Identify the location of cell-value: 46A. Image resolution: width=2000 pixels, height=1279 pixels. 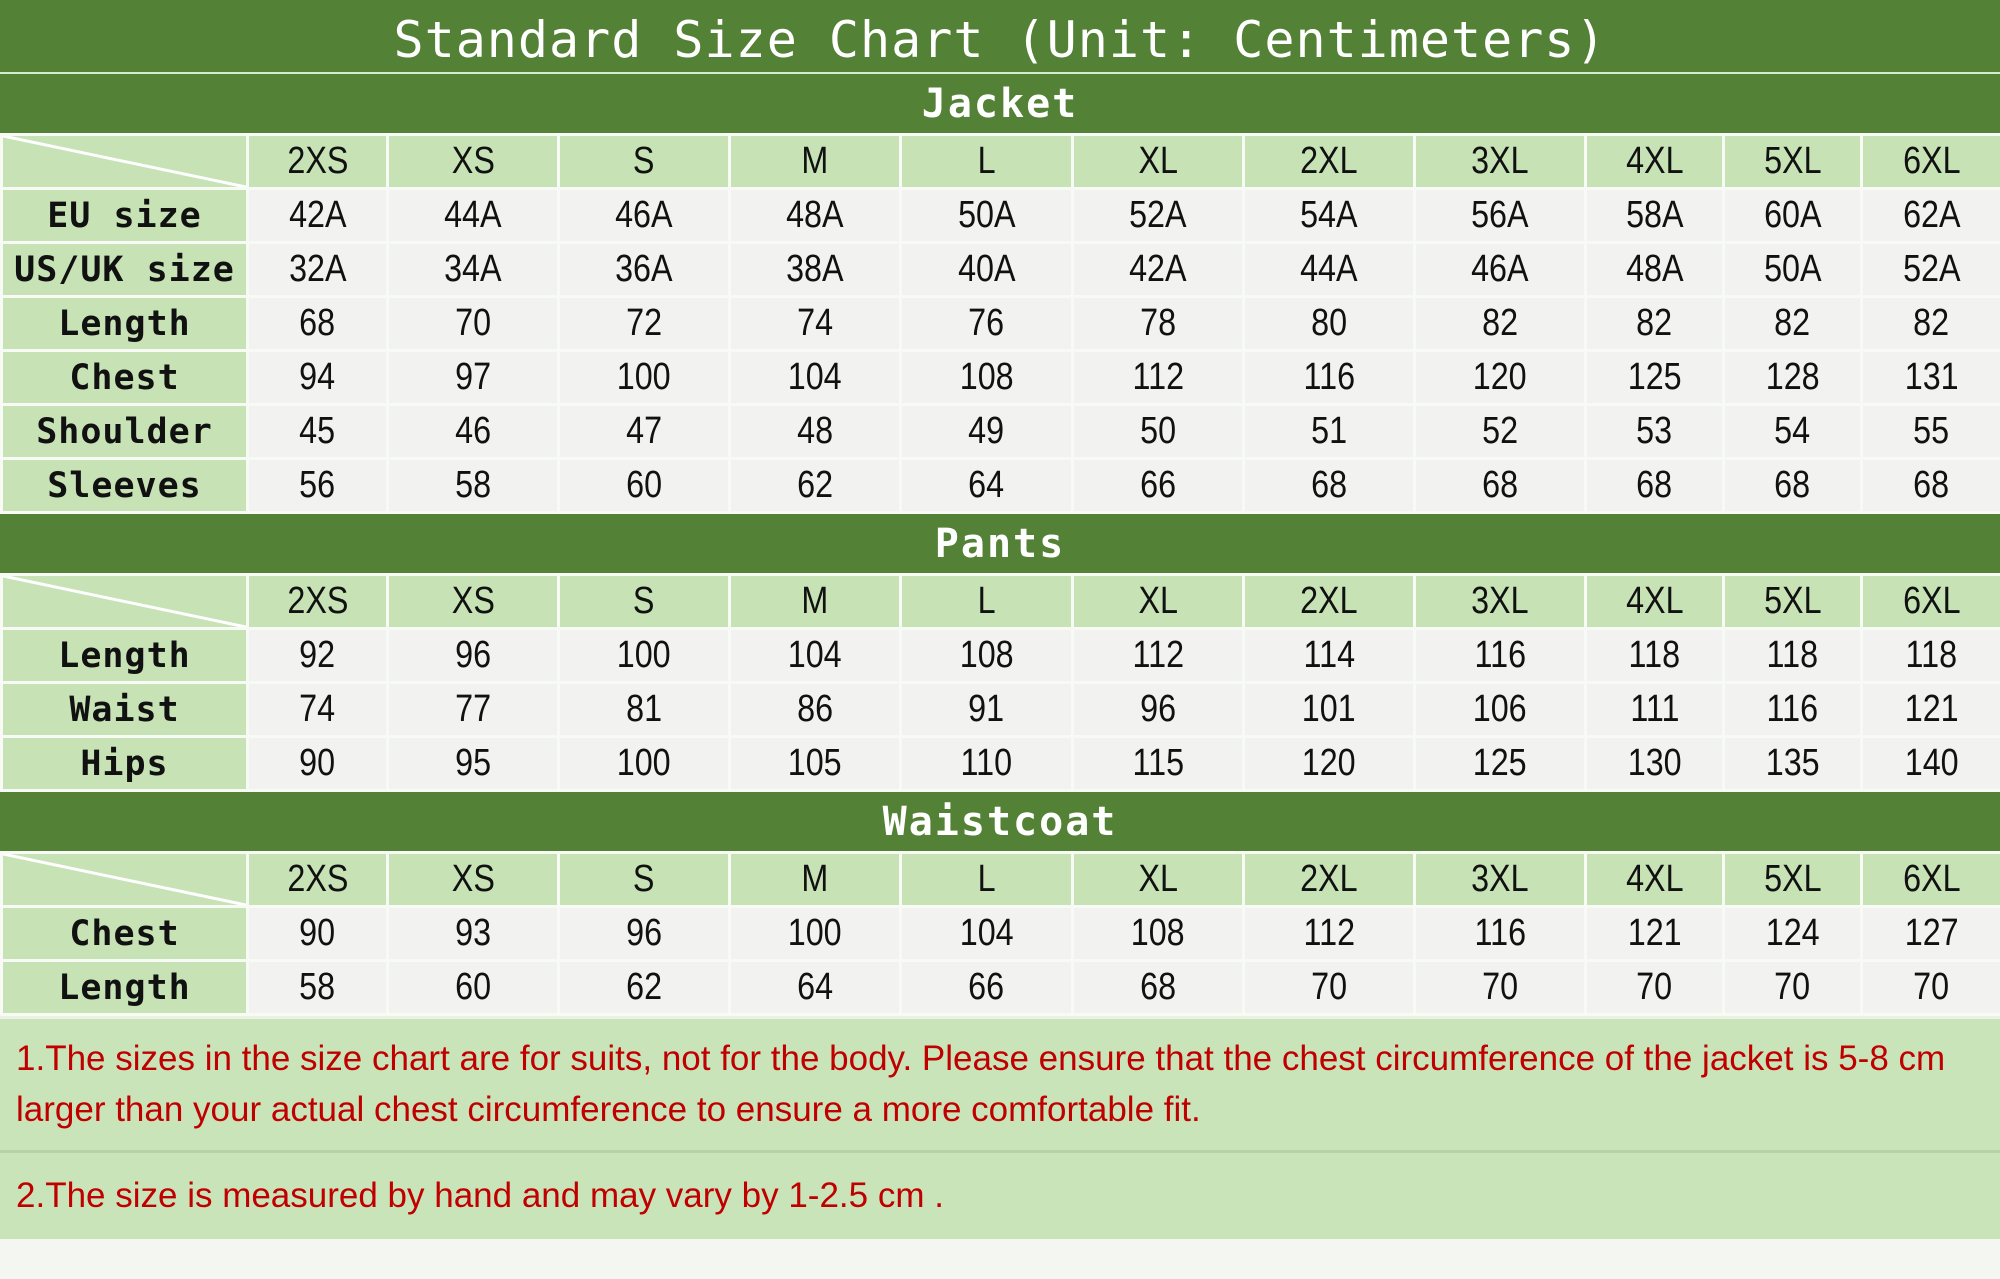
(644, 215).